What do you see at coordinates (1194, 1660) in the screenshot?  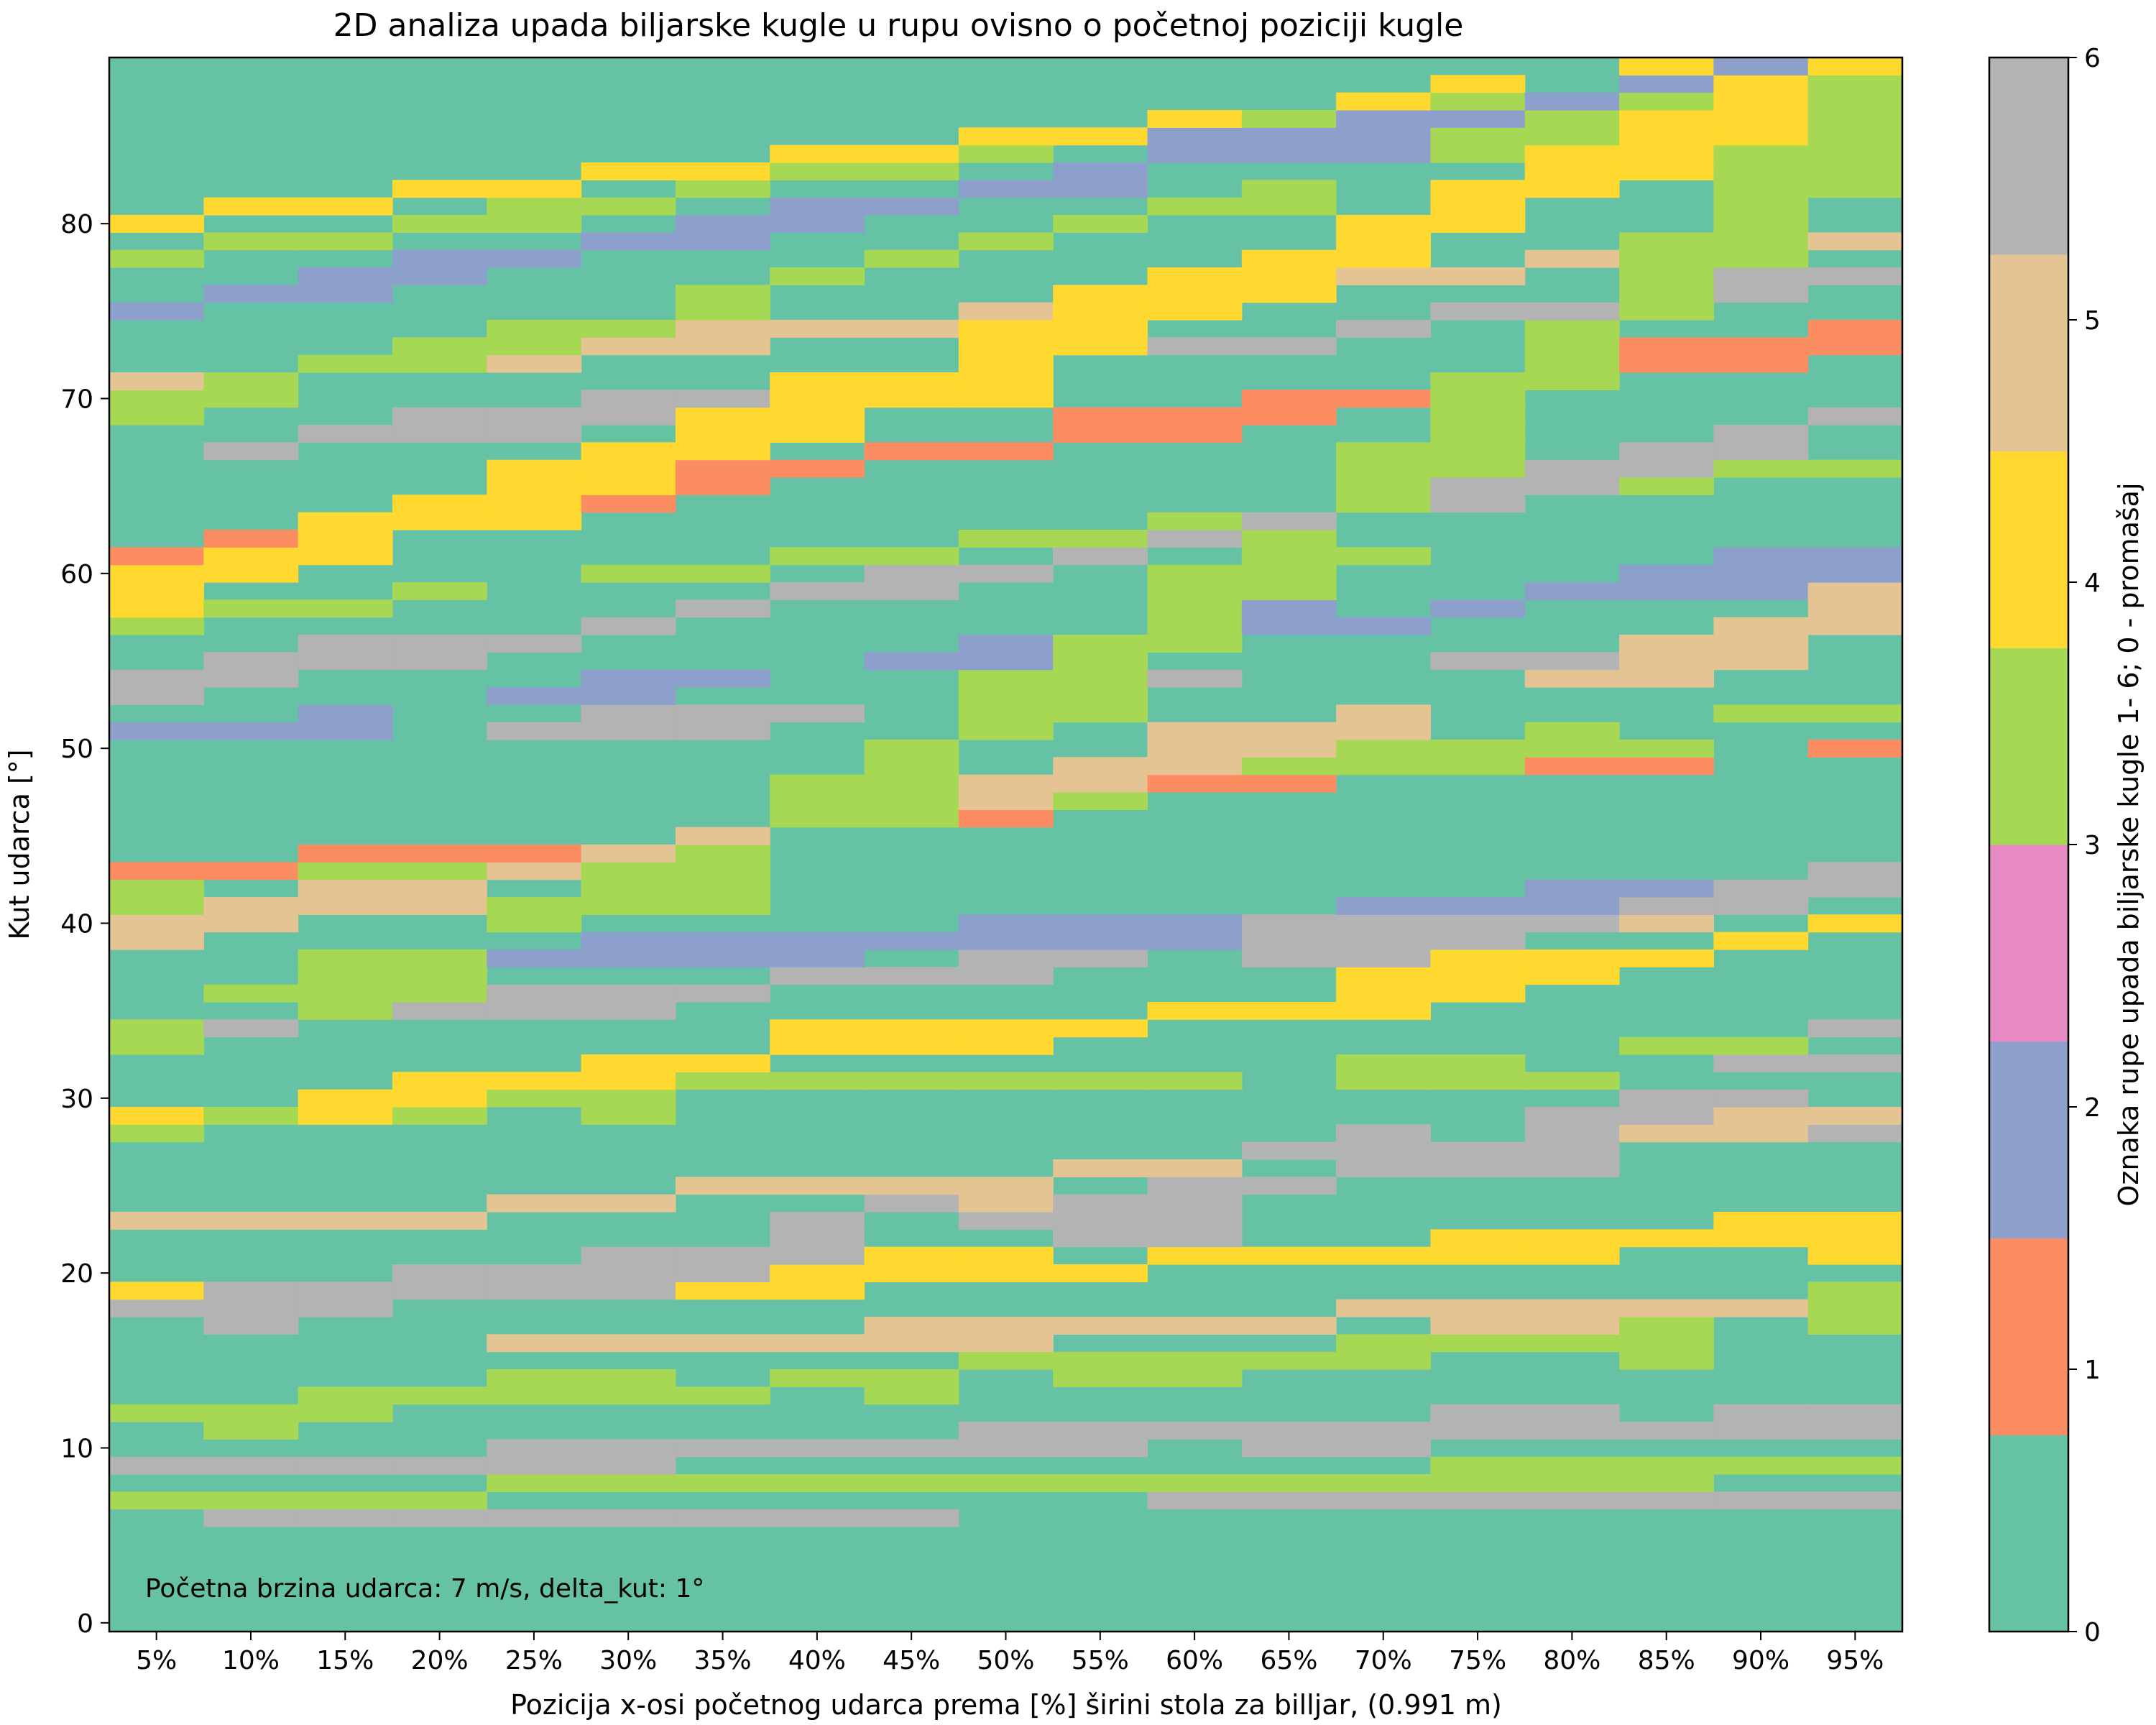 I see `x-tick-label: 60%` at bounding box center [1194, 1660].